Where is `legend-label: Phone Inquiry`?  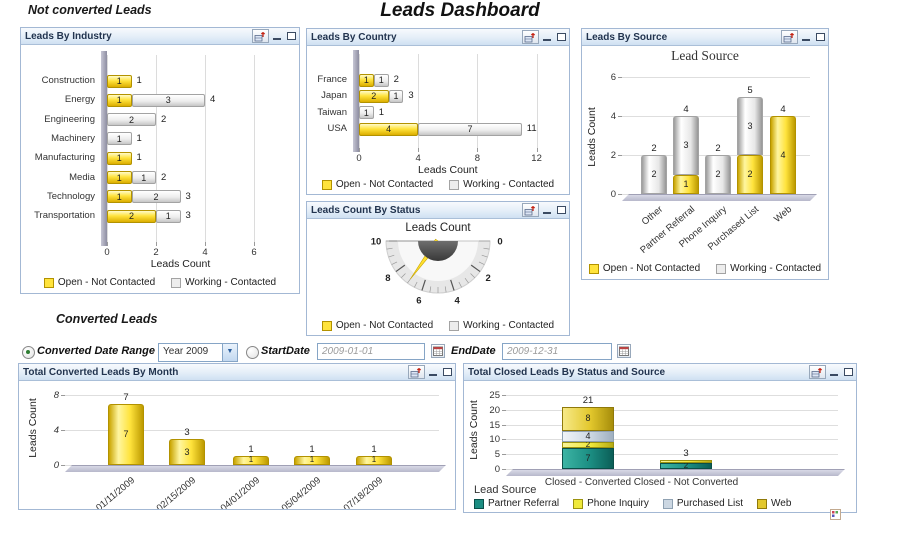 legend-label: Phone Inquiry is located at coordinates (618, 503).